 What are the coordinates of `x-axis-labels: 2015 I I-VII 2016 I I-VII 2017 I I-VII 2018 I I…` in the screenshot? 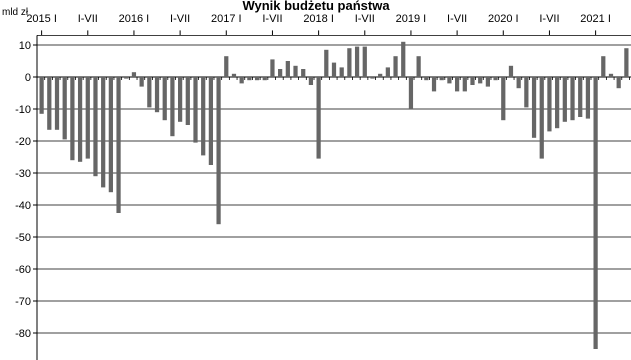 It's located at (328, 24).